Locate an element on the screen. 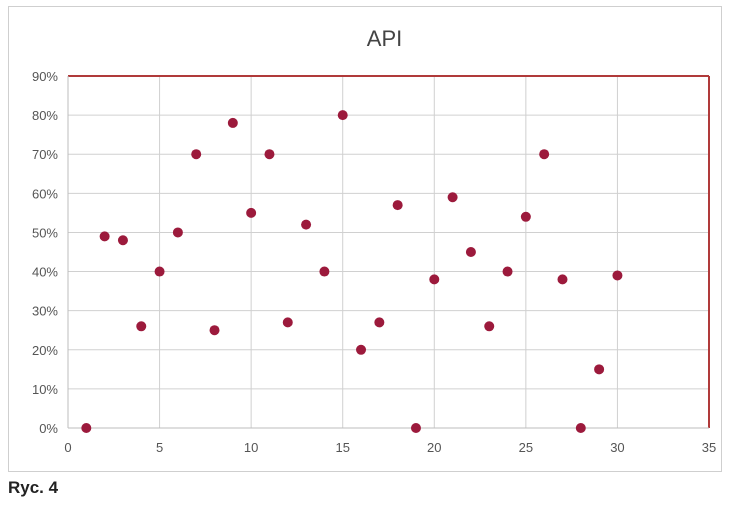 This screenshot has width=732, height=505. y-tick-label: 60% is located at coordinates (45, 193).